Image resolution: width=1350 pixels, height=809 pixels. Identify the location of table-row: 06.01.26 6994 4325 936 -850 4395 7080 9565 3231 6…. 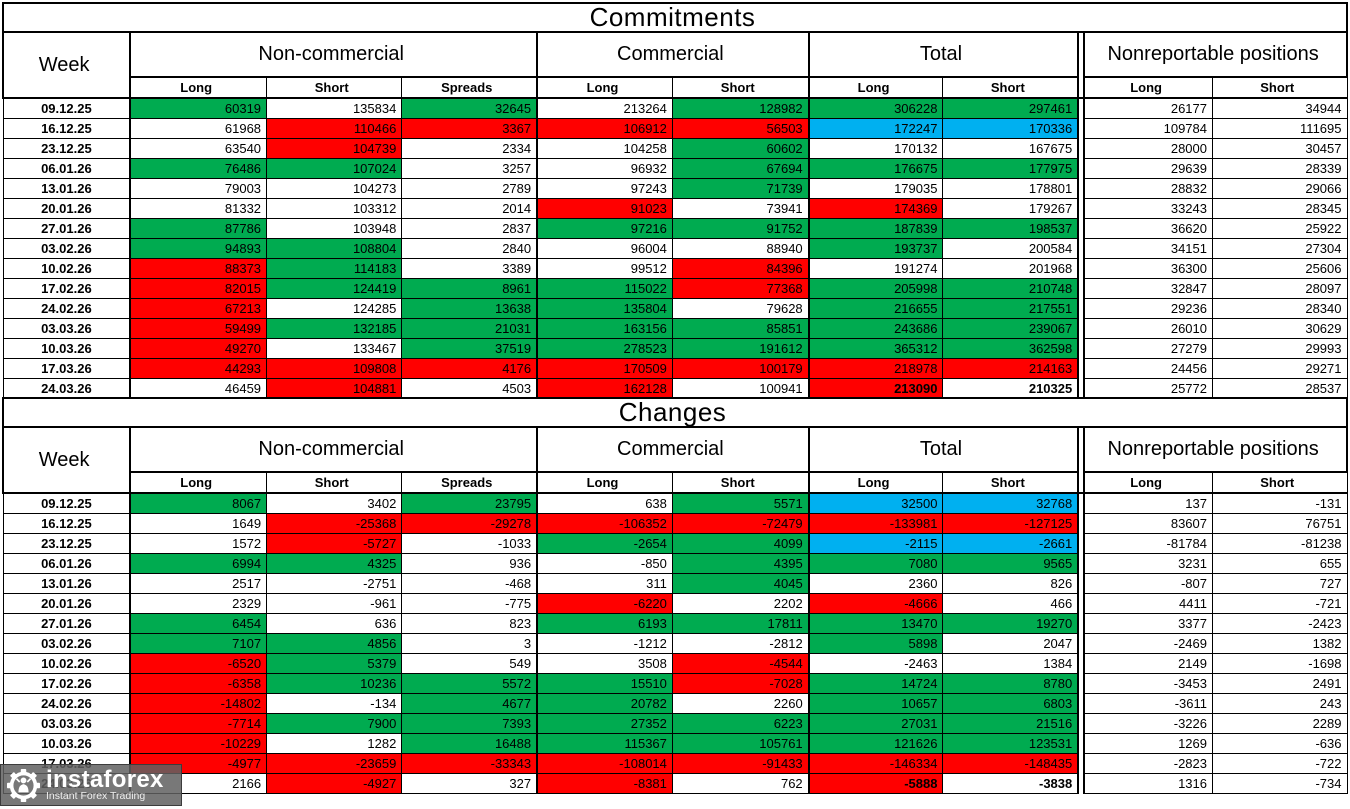
(675, 563).